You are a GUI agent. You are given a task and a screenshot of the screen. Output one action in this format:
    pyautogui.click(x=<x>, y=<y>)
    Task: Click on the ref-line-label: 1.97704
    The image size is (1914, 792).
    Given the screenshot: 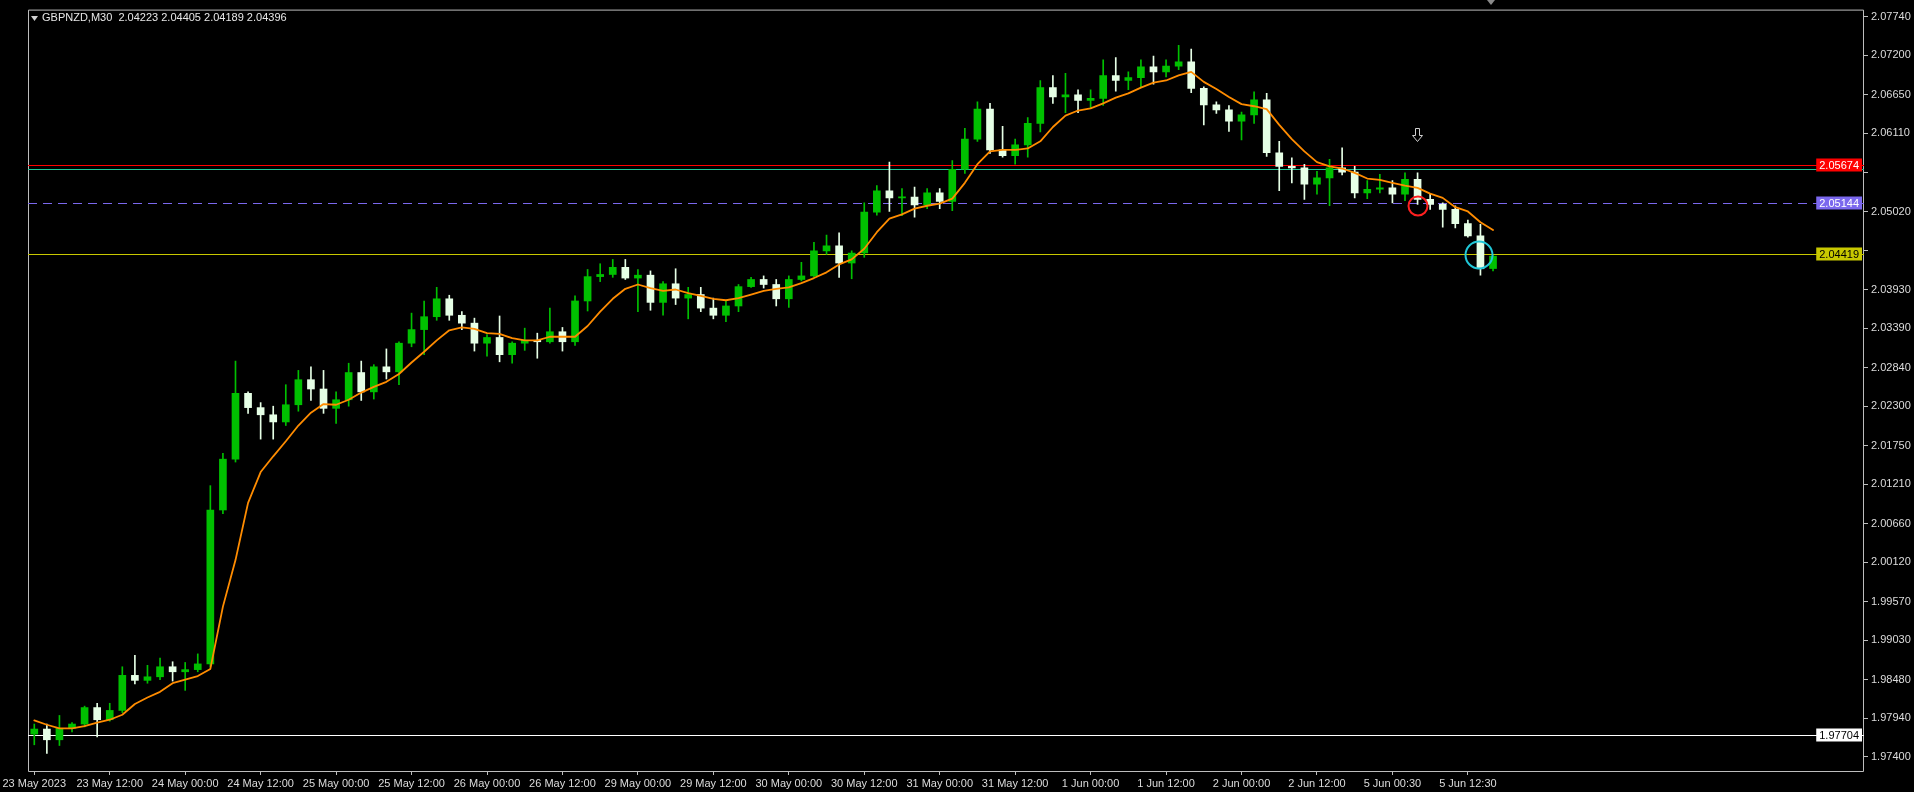 What is the action you would take?
    pyautogui.click(x=1839, y=734)
    